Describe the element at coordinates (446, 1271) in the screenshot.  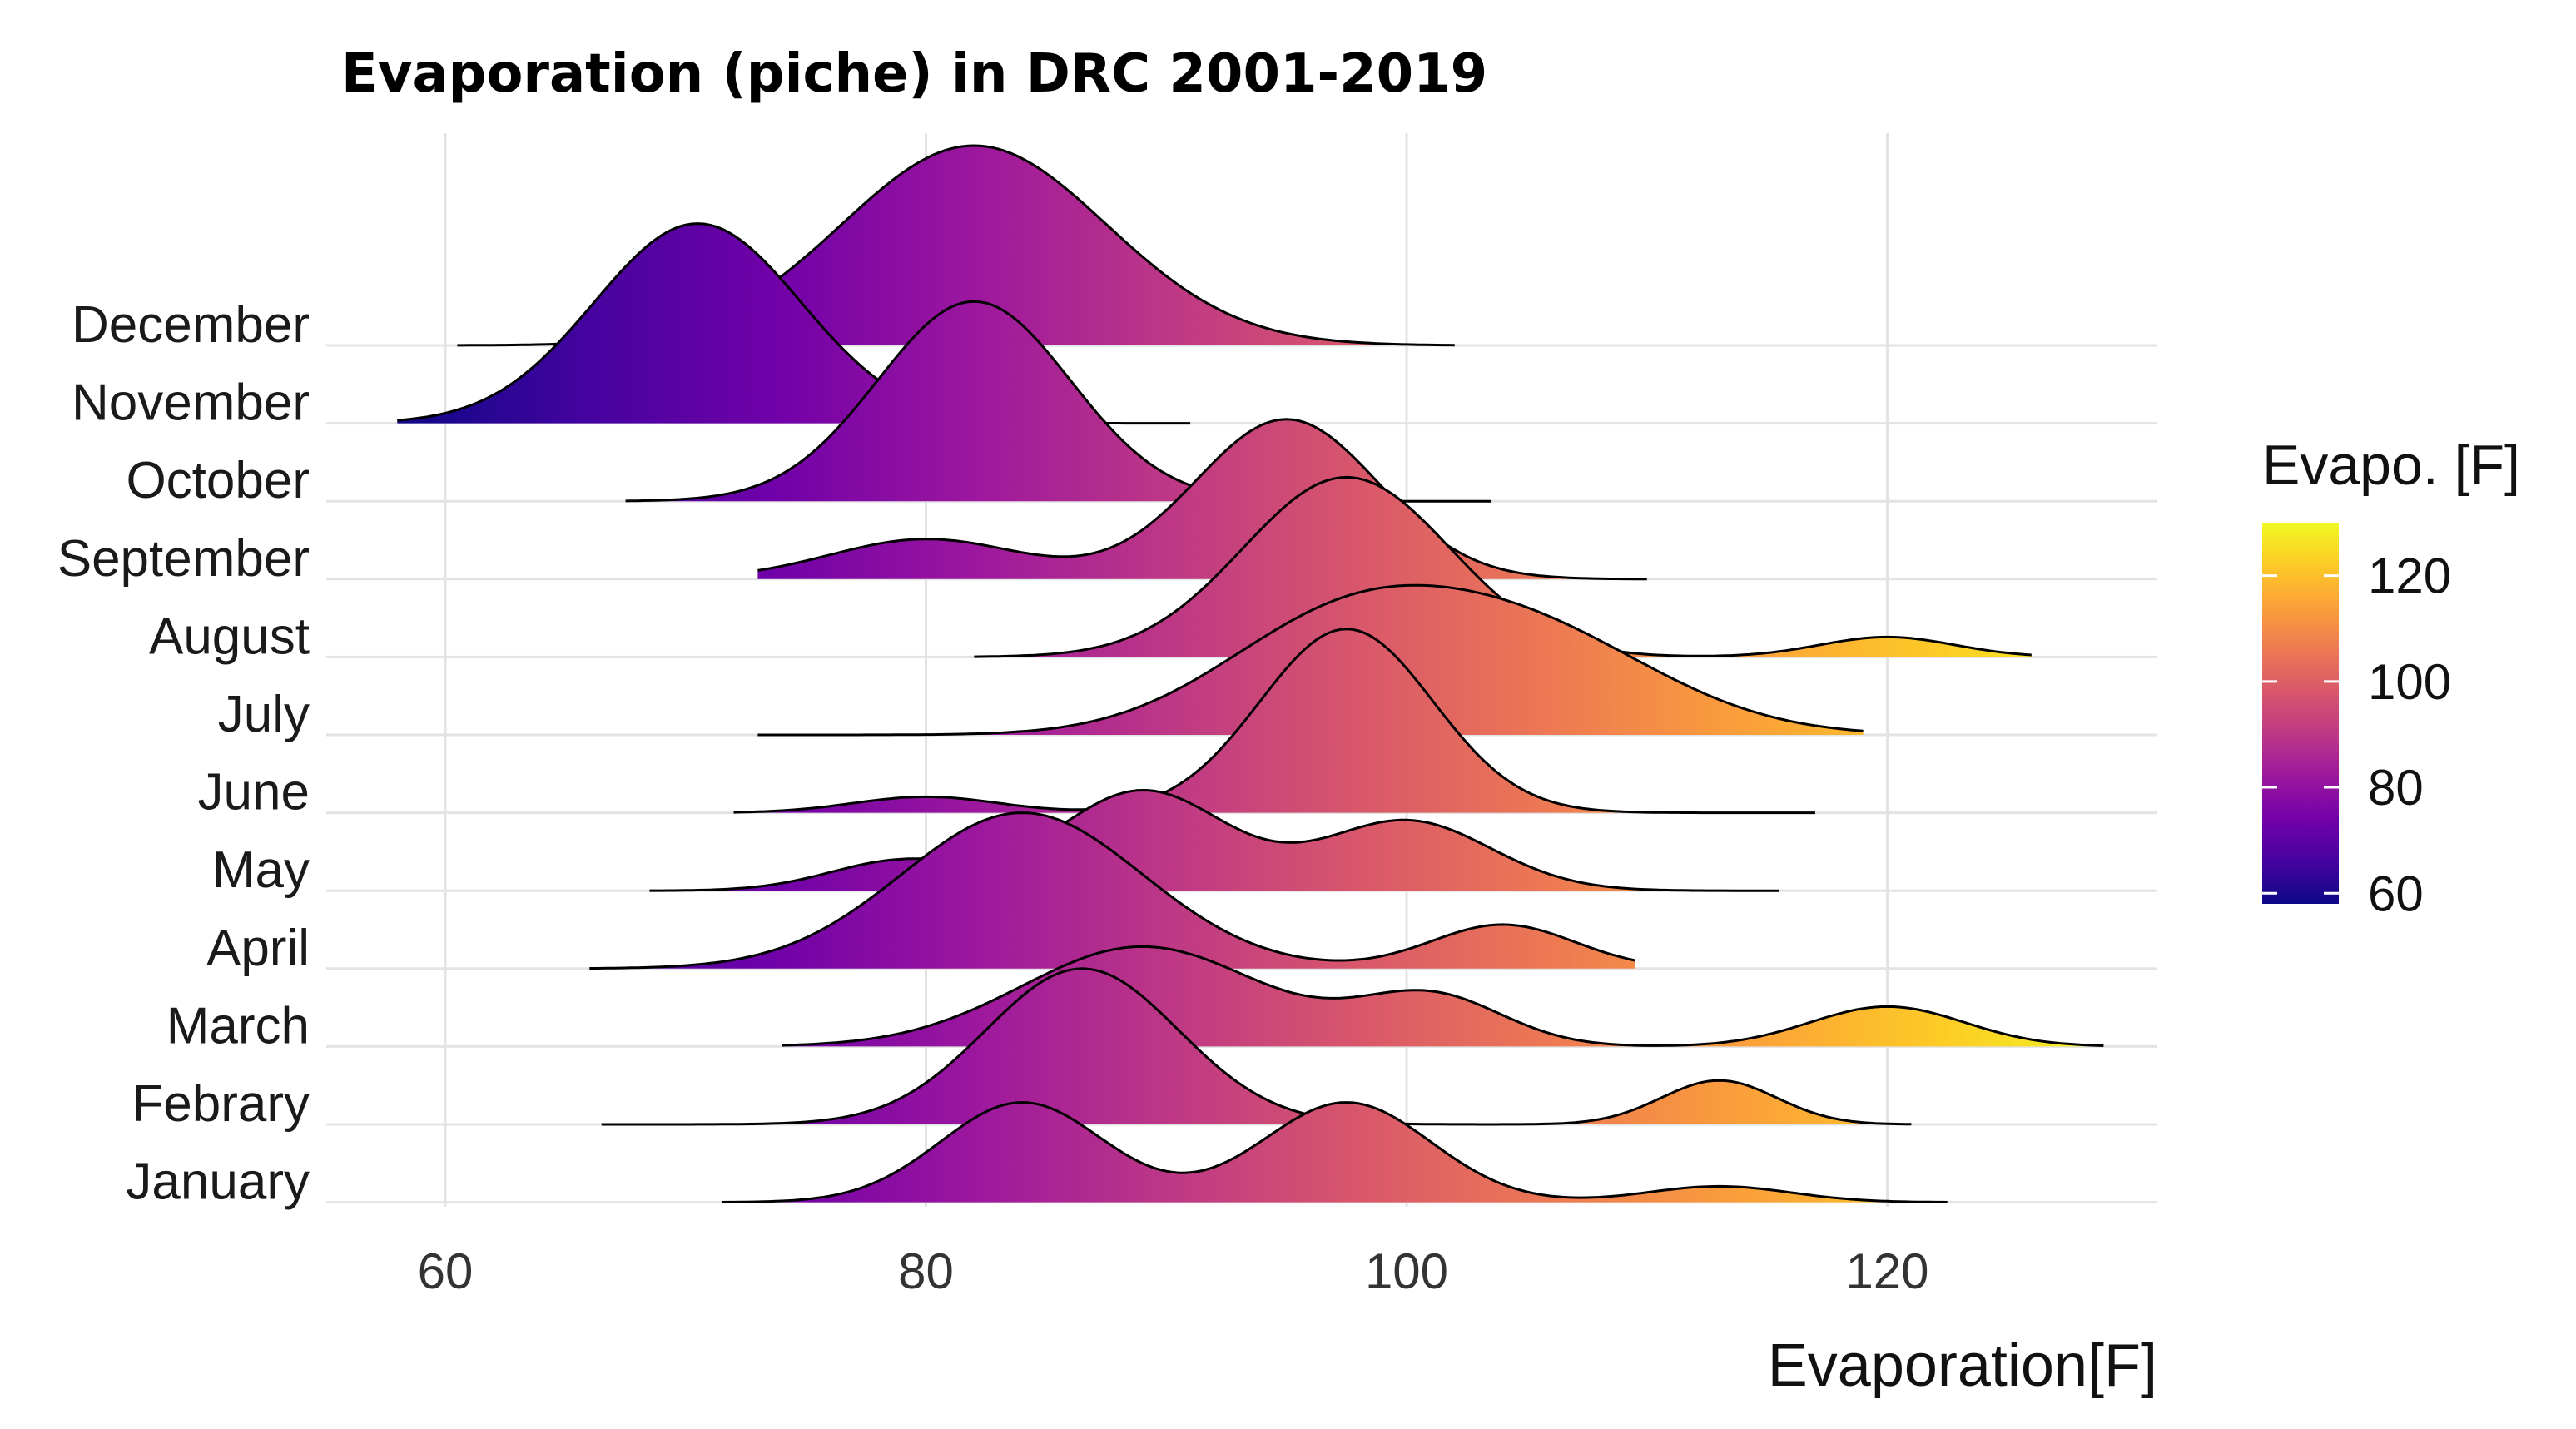
I see `x-tick-label: 60` at that location.